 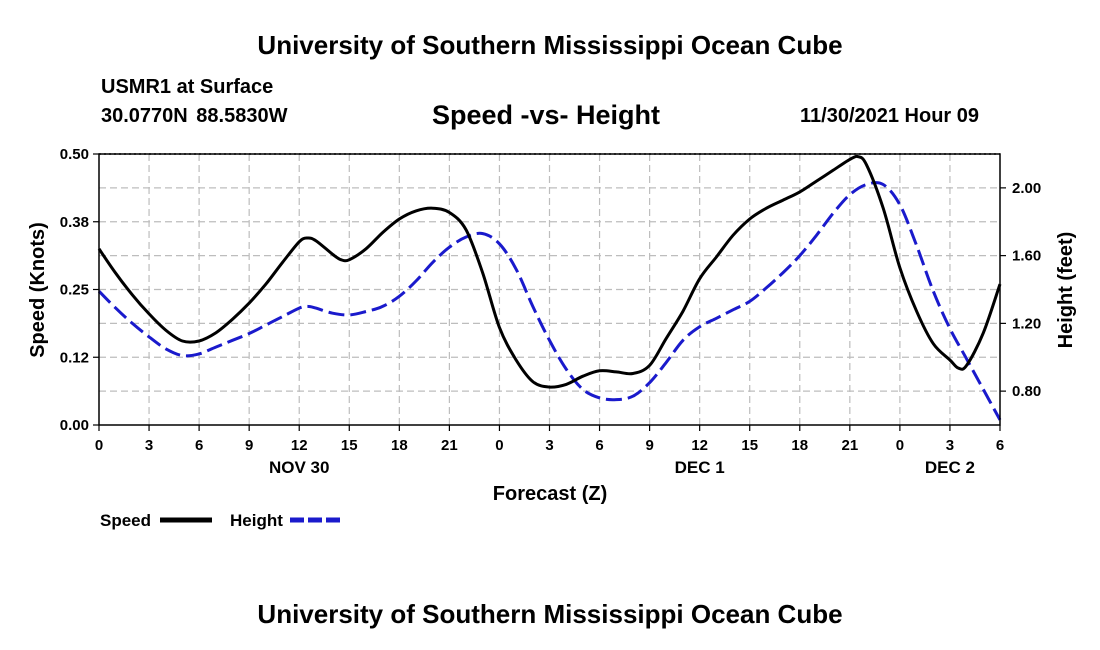 What do you see at coordinates (74, 425) in the screenshot?
I see `y-left-tick-label: 0.00` at bounding box center [74, 425].